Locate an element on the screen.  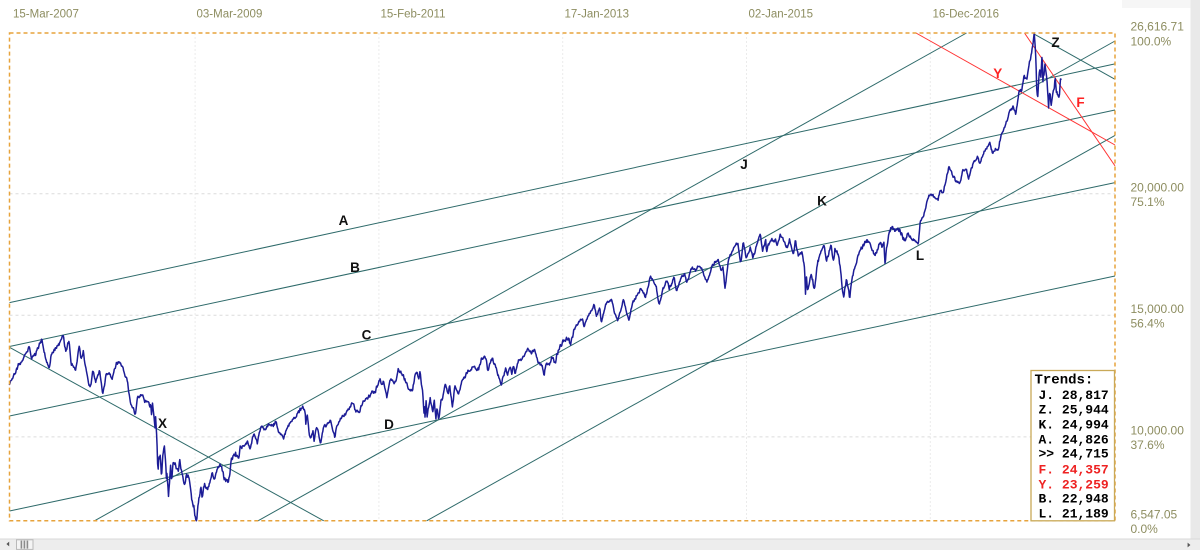
svg-text: 10,000.00 is located at coordinates (1158, 430).